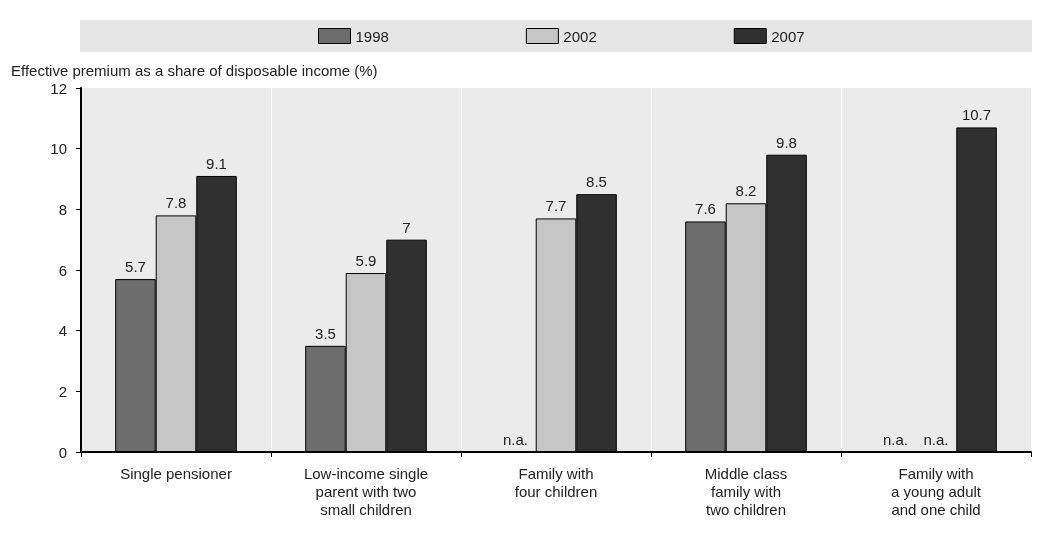  What do you see at coordinates (194, 70) in the screenshot?
I see `y-axis-title: Effective premium as a share of disposable income (%)` at bounding box center [194, 70].